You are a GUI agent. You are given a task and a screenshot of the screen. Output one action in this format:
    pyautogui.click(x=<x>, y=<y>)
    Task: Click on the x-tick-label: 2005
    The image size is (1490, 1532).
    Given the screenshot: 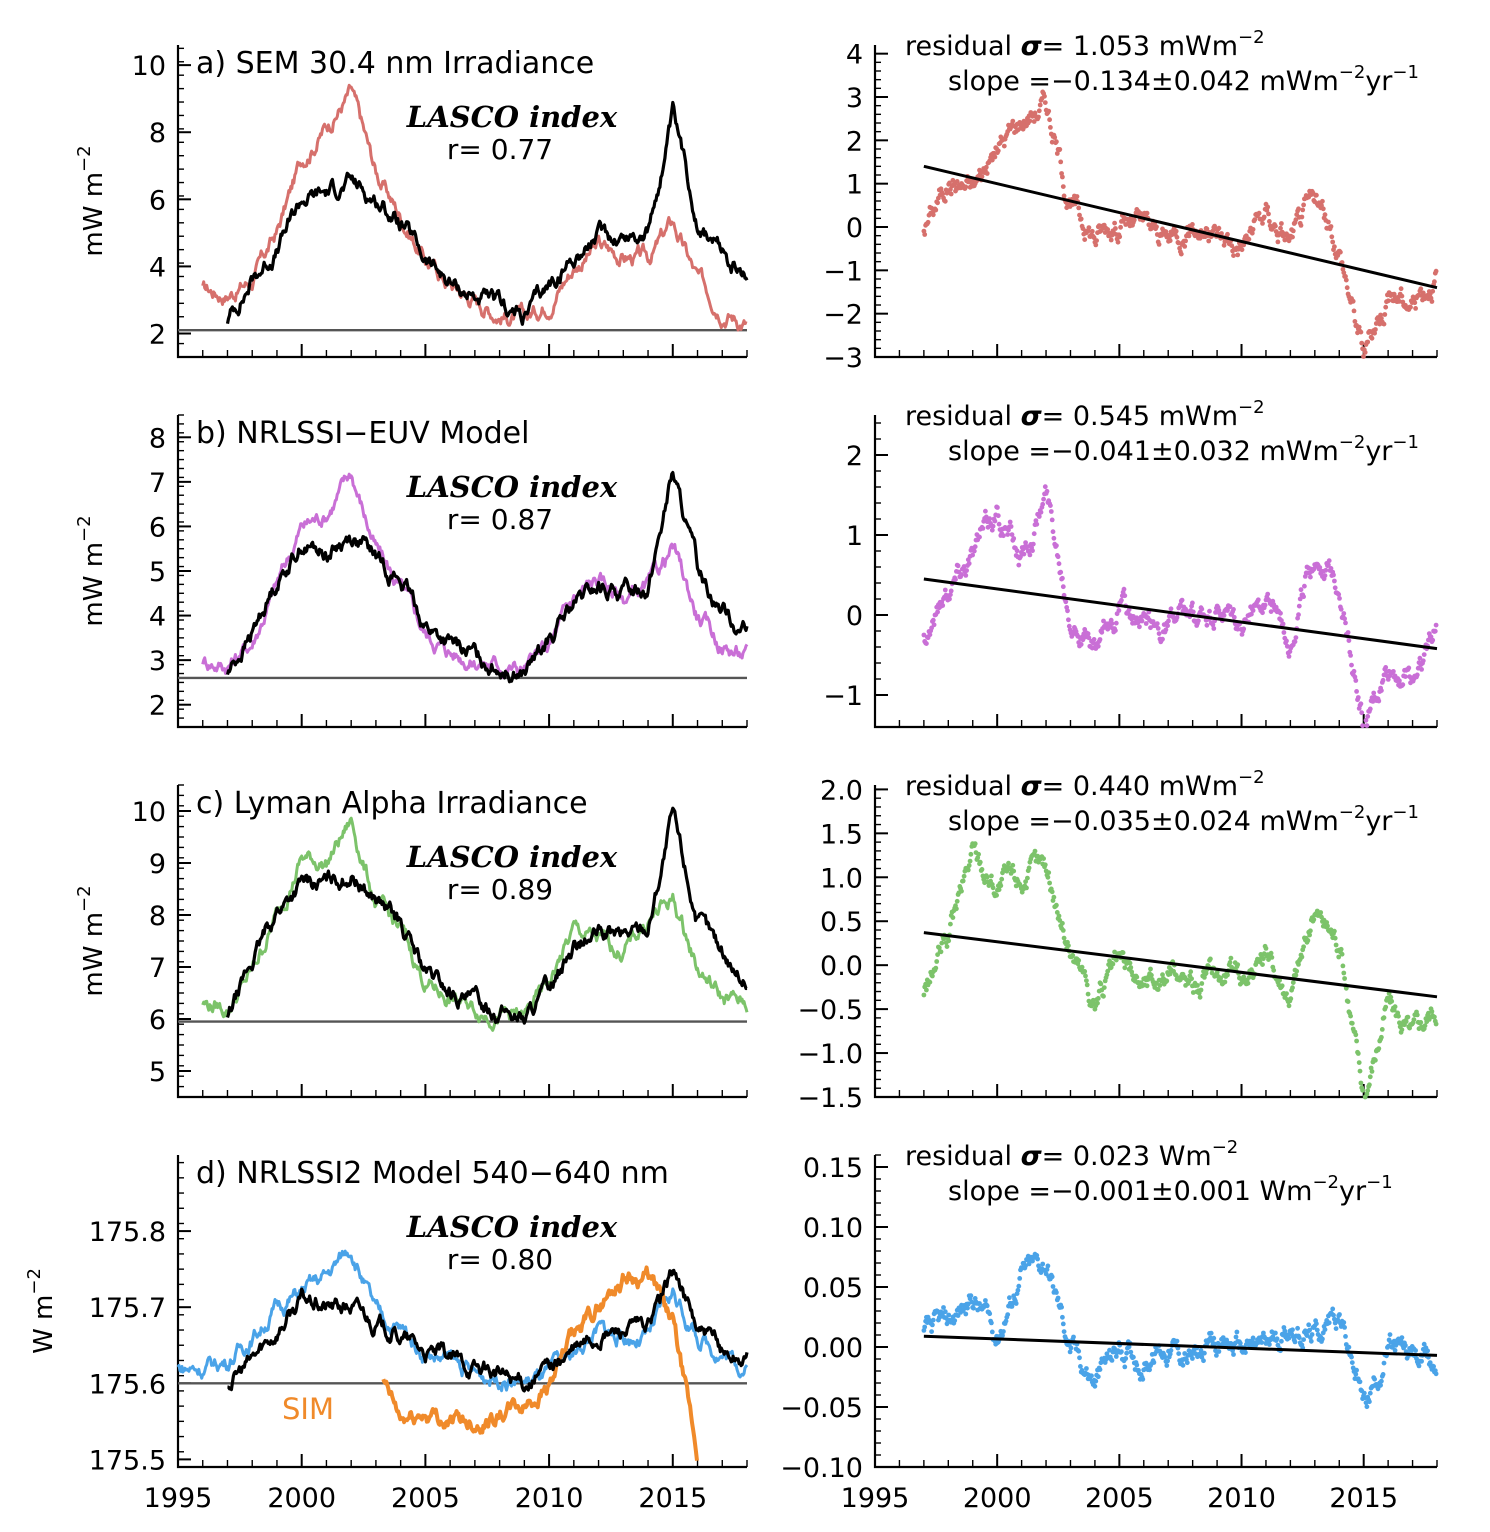 What is the action you would take?
    pyautogui.click(x=1119, y=1498)
    